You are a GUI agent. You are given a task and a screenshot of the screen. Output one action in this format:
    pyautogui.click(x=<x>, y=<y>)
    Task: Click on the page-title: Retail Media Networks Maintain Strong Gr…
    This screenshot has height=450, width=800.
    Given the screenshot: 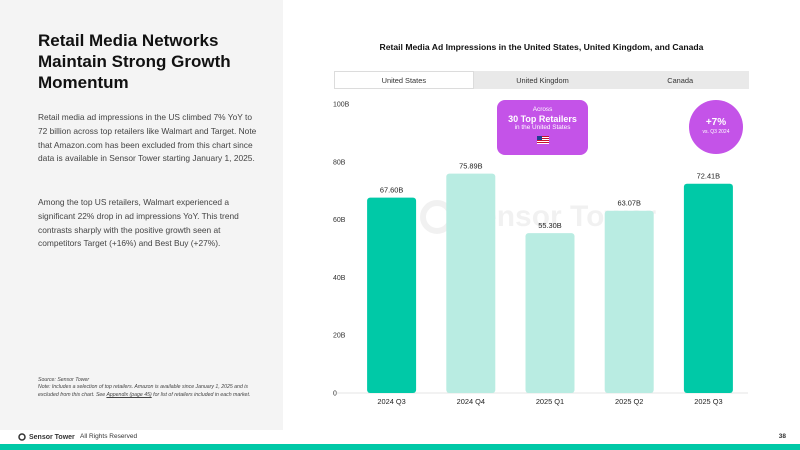 What is the action you would take?
    pyautogui.click(x=134, y=61)
    